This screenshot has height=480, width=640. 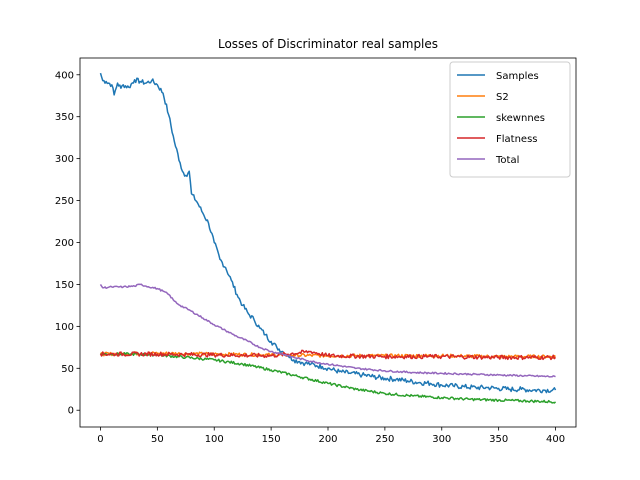 What do you see at coordinates (67, 369) in the screenshot?
I see `y-tick-label: 50` at bounding box center [67, 369].